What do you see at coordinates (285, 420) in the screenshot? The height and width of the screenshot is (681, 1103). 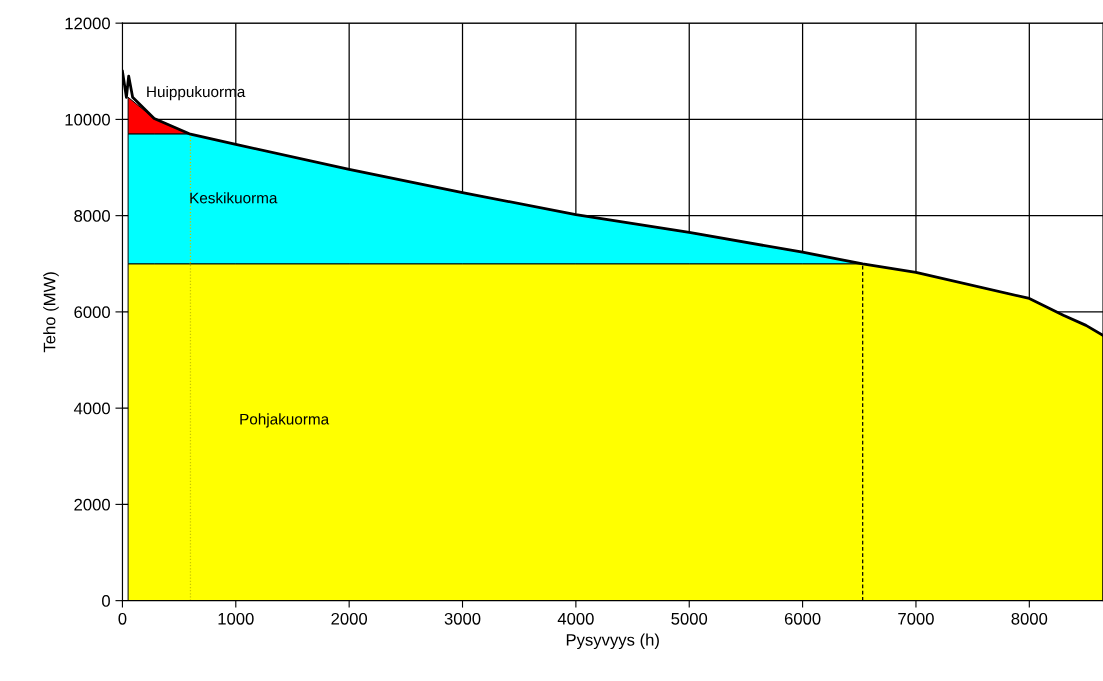 I see `annotation: Pohjakuorma` at bounding box center [285, 420].